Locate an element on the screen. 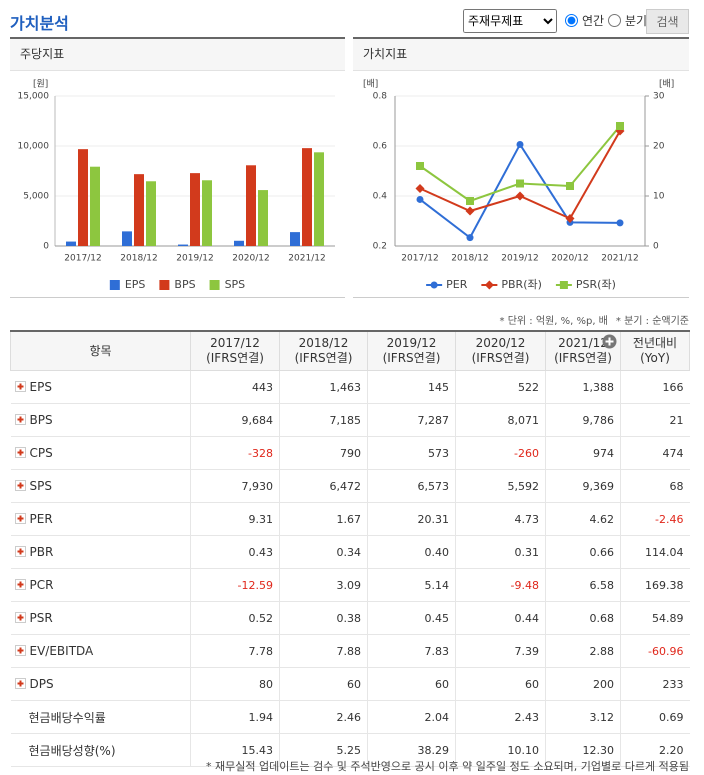 This screenshot has width=704, height=775. cell-value: 573 is located at coordinates (411, 453).